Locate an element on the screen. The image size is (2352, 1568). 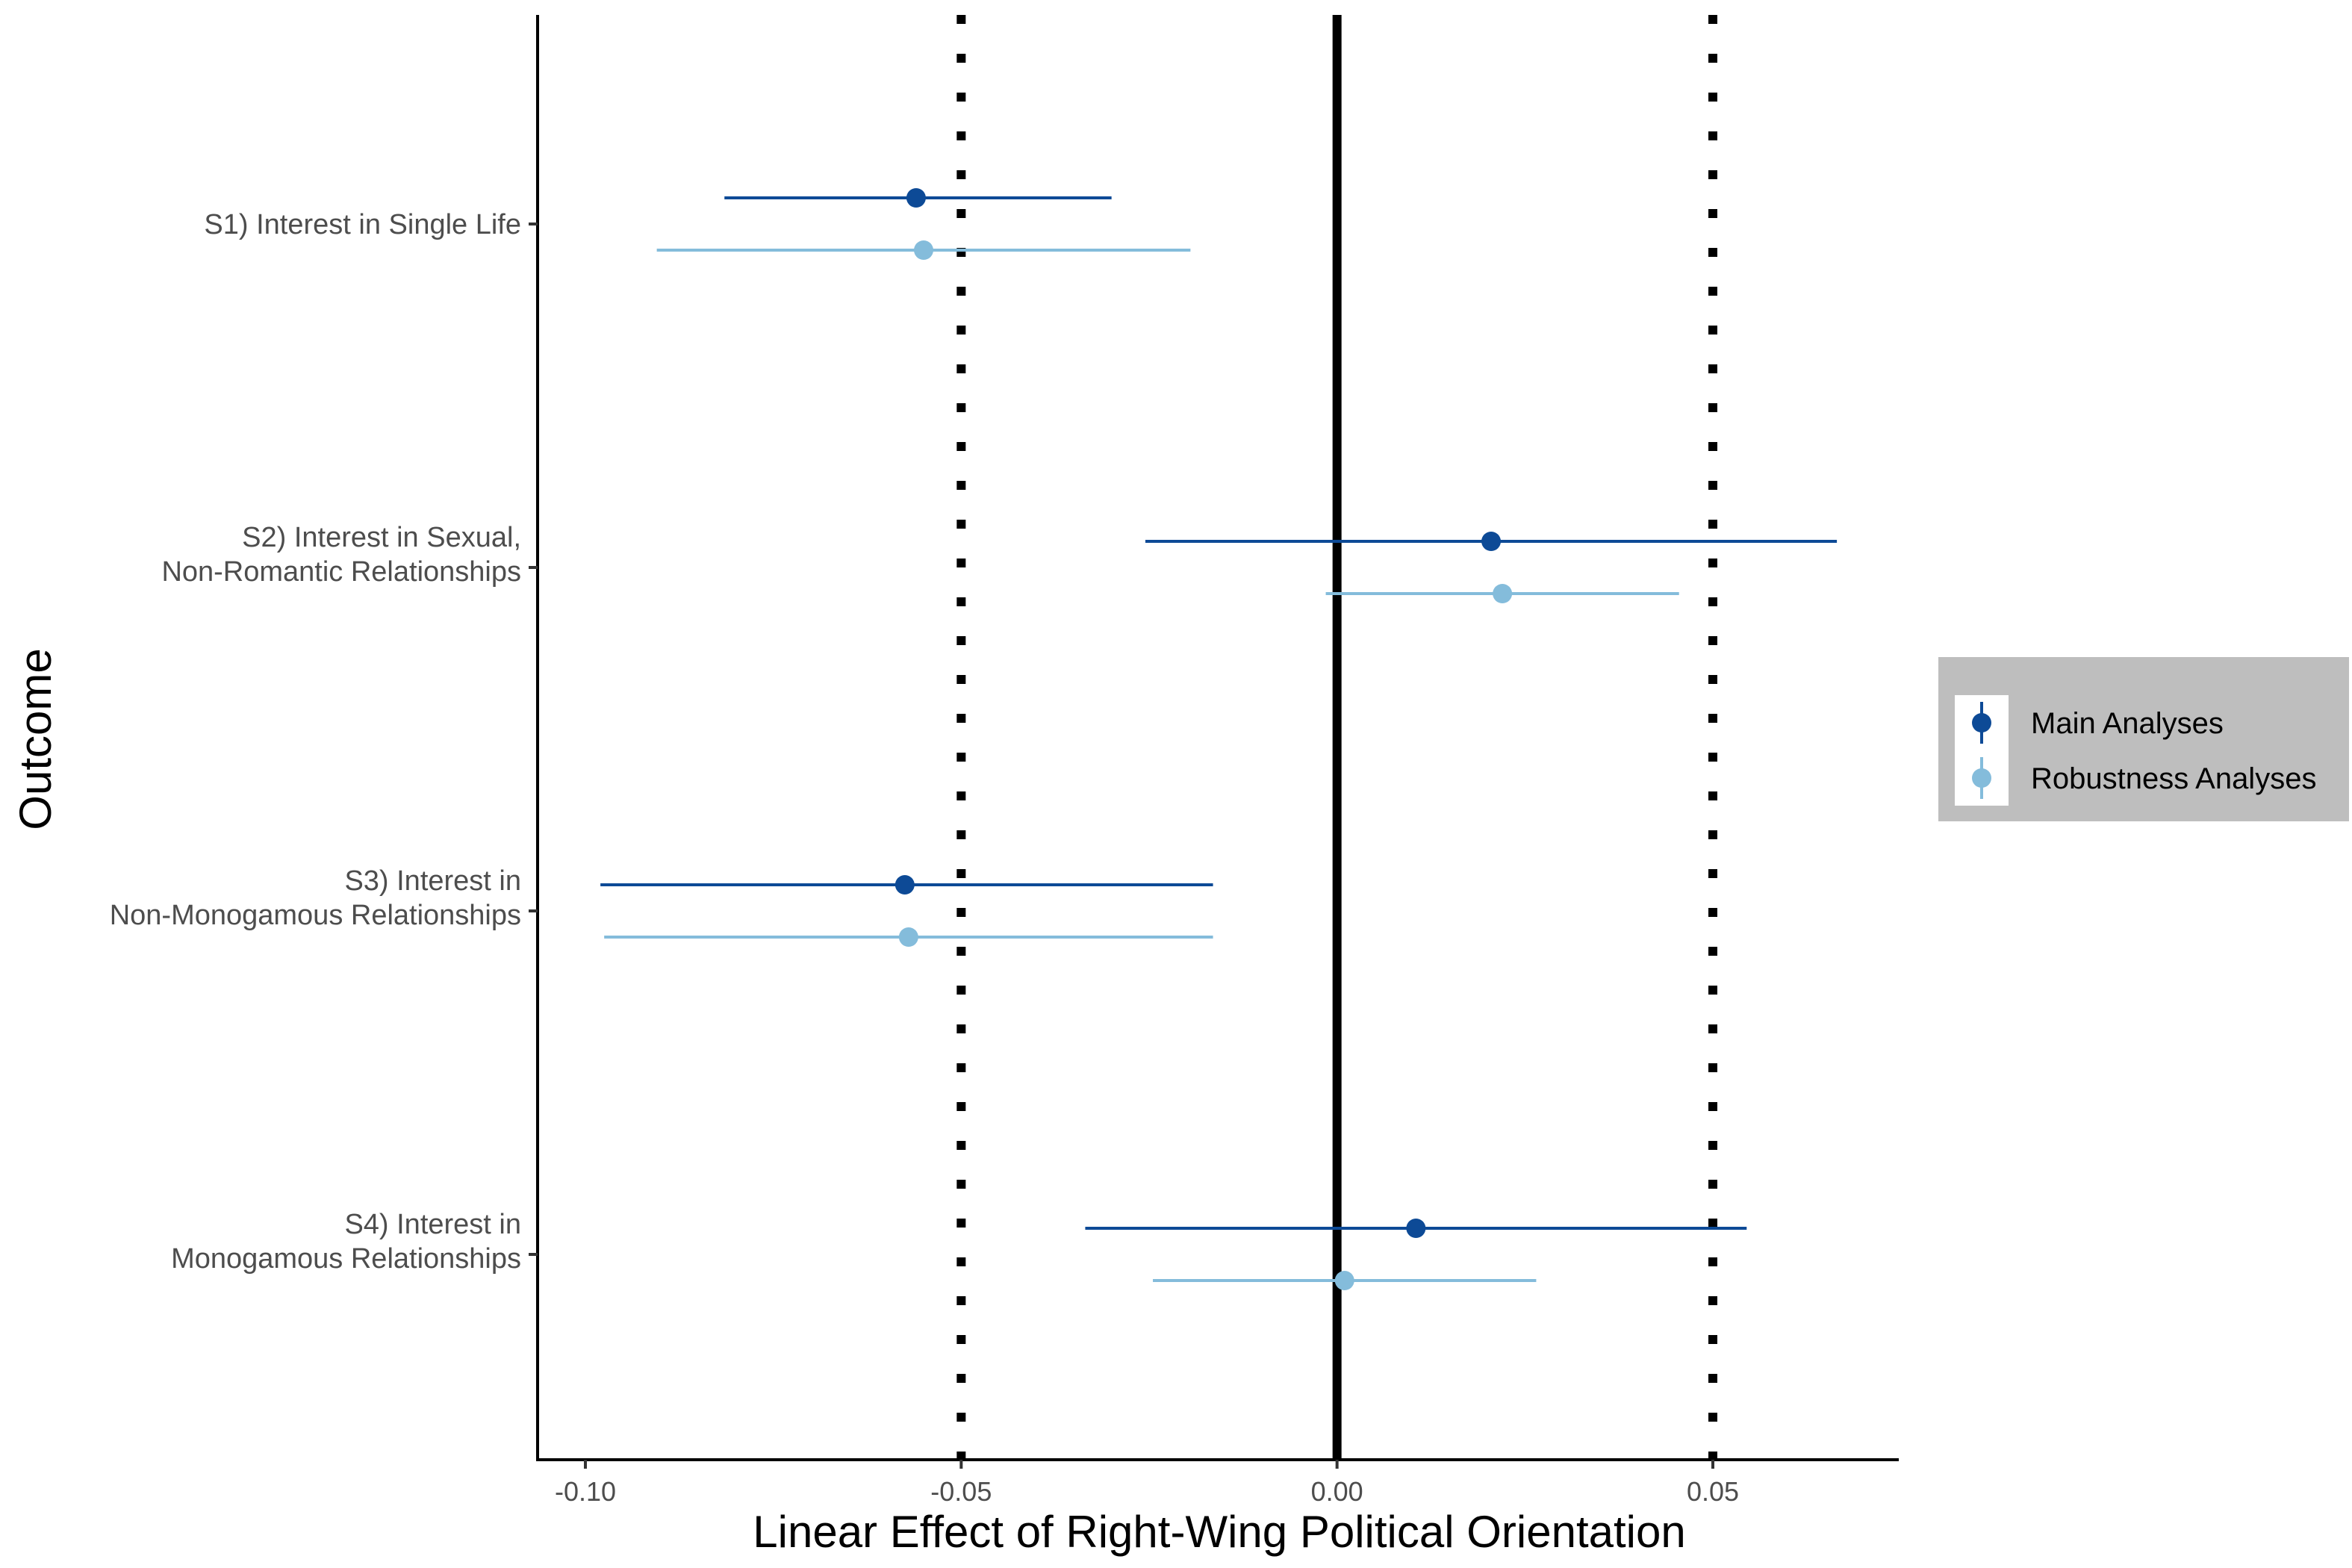
y-tick-label: Non-Romantic Relationships is located at coordinates (341, 572).